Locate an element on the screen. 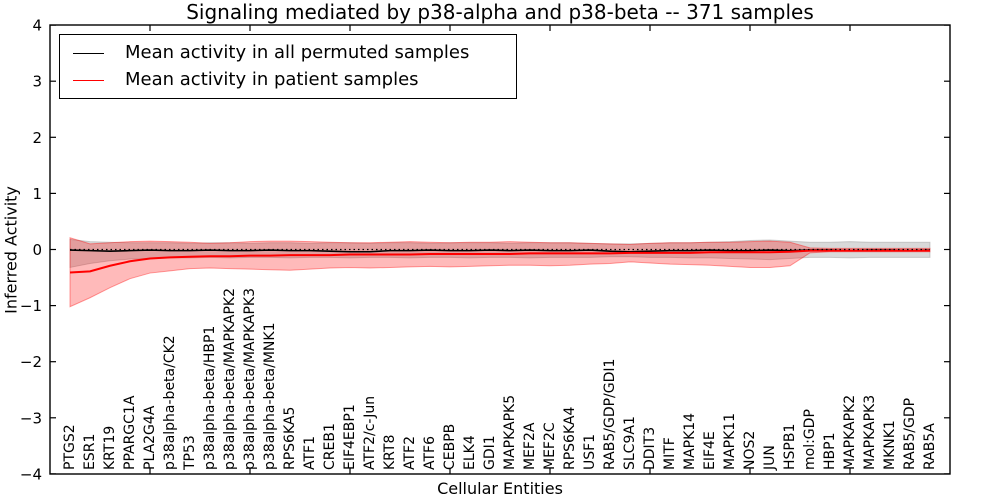  entity-label: EIF4EBP1 is located at coordinates (350, 437).